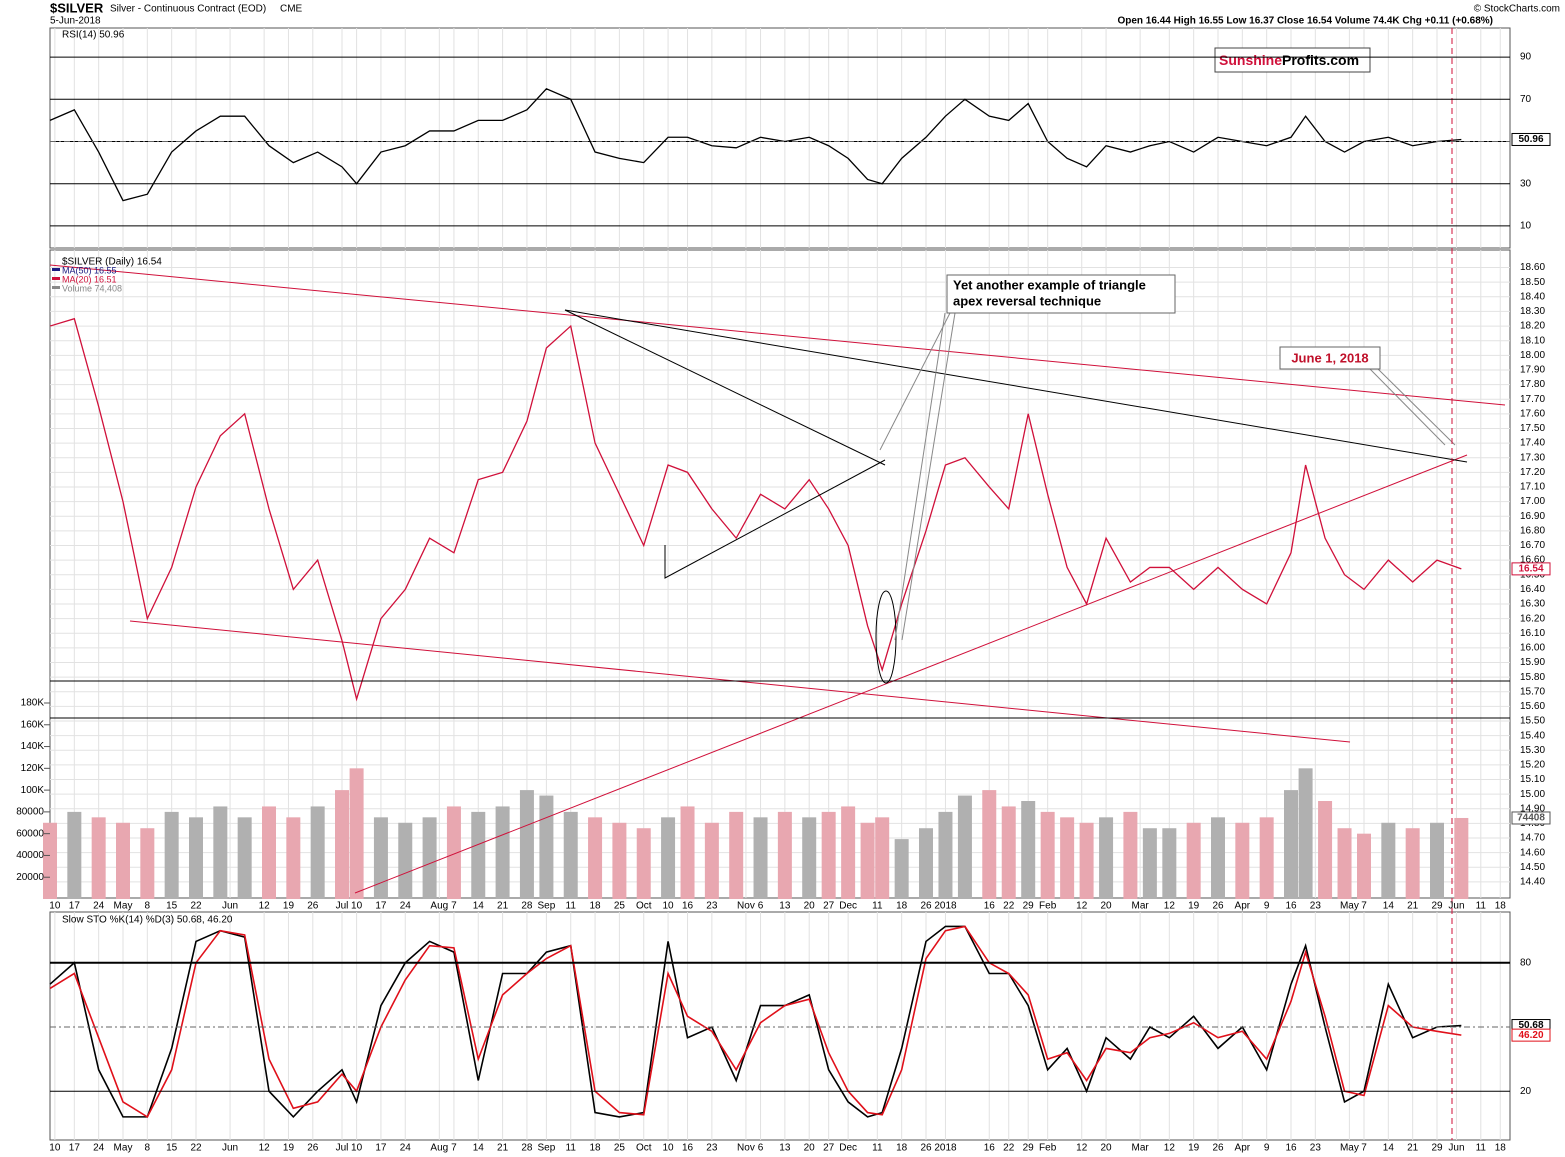  Describe the element at coordinates (230, 1148) in the screenshot. I see `x-tick-label: Jun` at that location.